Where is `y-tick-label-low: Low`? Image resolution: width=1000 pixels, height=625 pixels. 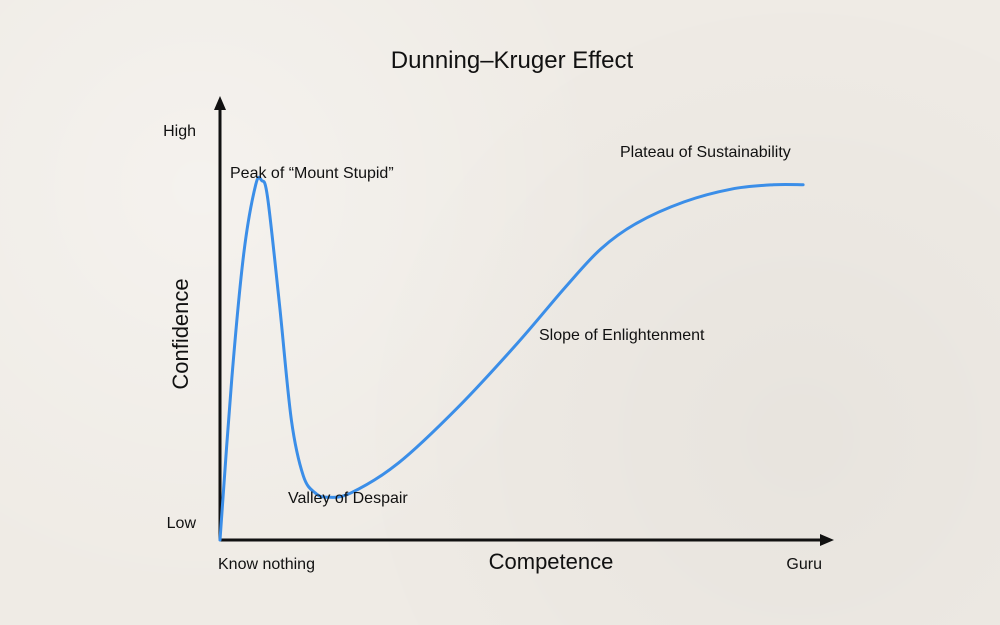
y-tick-label-low: Low is located at coordinates (182, 523).